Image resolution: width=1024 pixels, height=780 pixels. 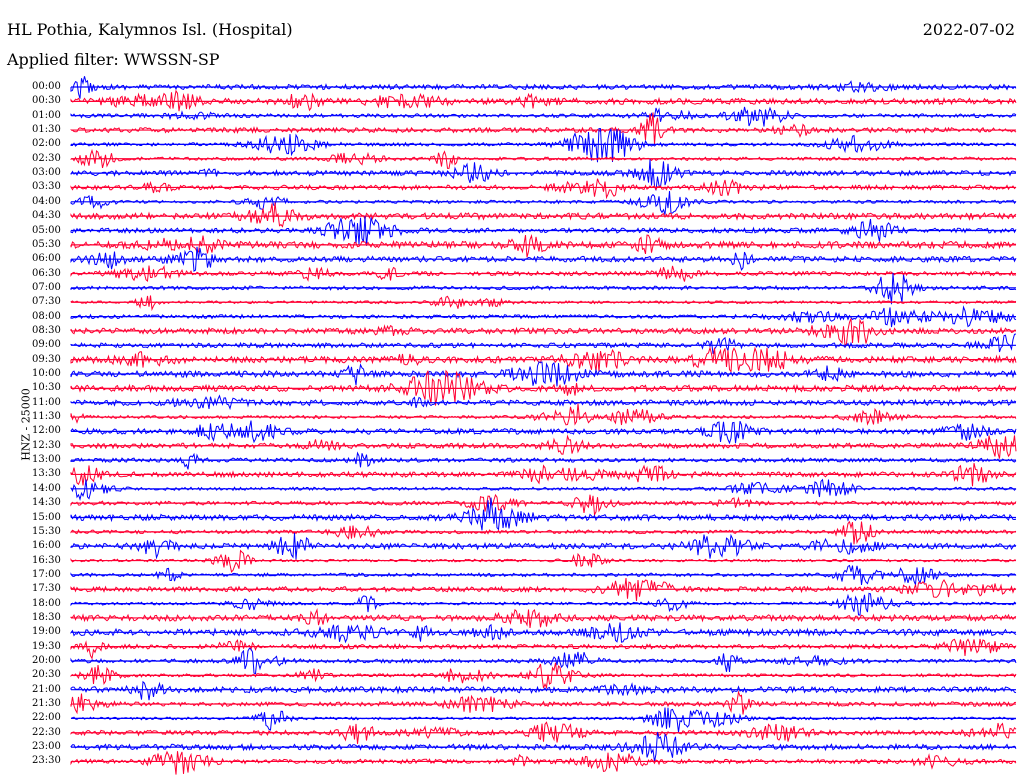 What do you see at coordinates (46, 445) in the screenshot?
I see `time-label: 12:30` at bounding box center [46, 445].